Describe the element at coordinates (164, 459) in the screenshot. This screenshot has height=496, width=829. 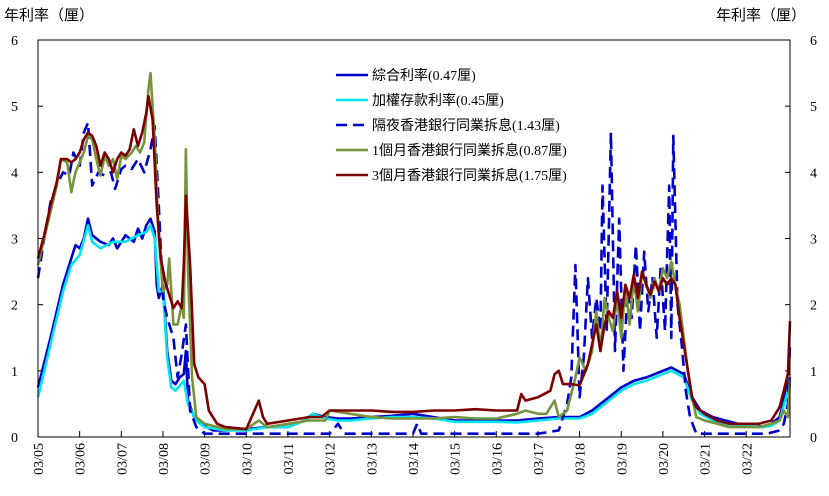
I see `x-tick-label: 03/08` at that location.